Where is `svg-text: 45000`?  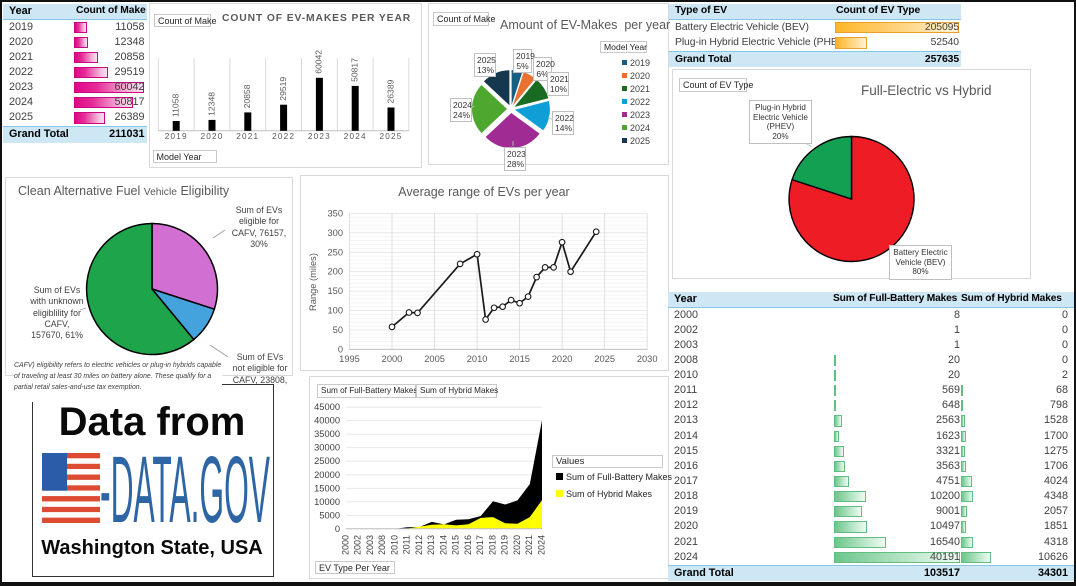 svg-text: 45000 is located at coordinates (327, 407).